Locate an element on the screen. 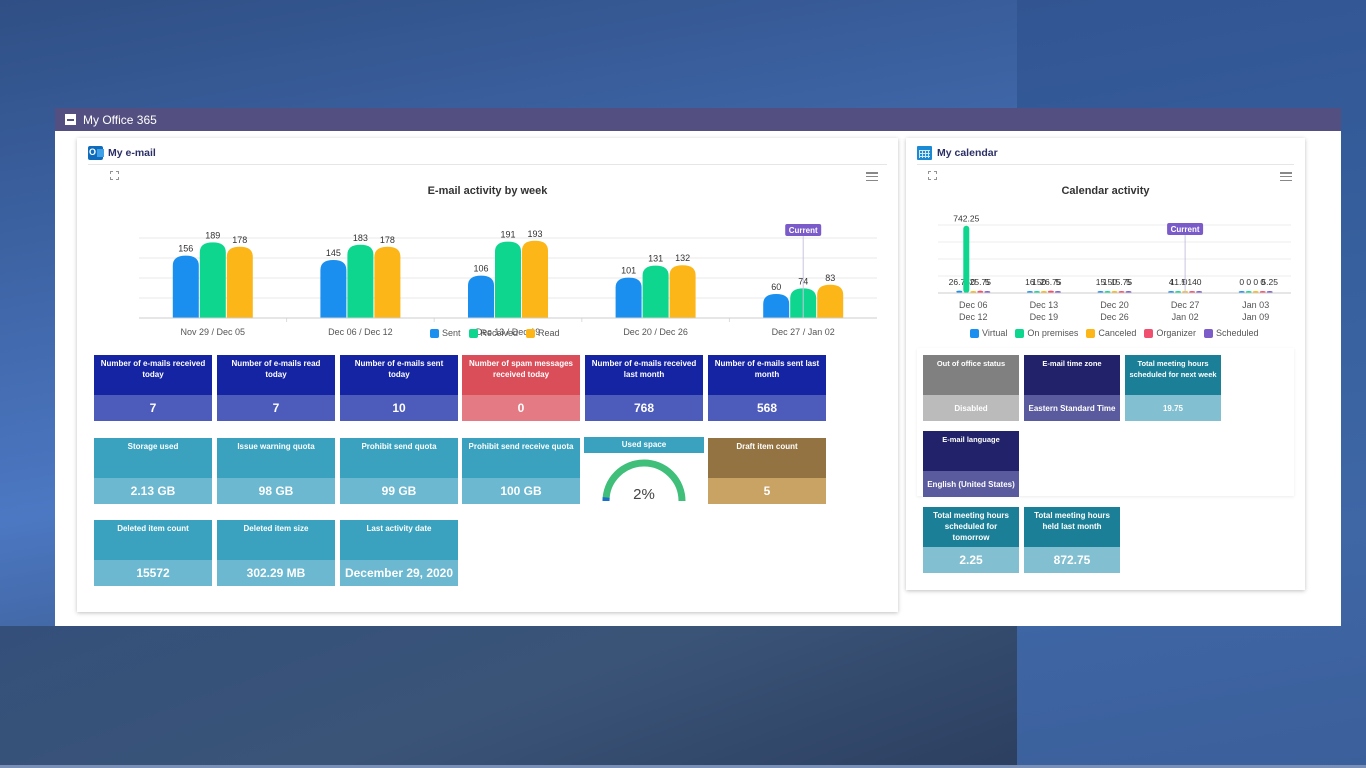  x-tick-label: Dec 06 / Dec 12 is located at coordinates (360, 332).